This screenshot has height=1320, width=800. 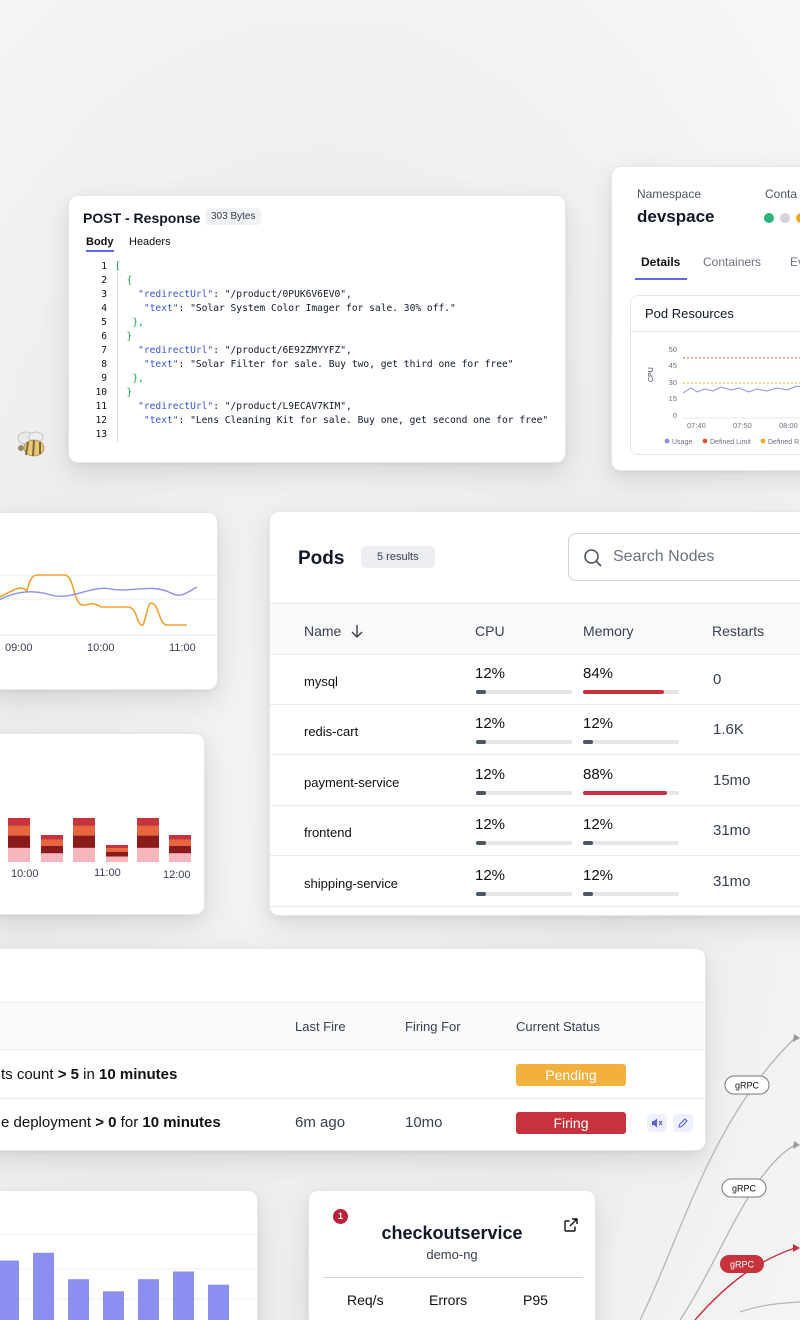 What do you see at coordinates (398, 557) in the screenshot?
I see `results-badge: 5 results` at bounding box center [398, 557].